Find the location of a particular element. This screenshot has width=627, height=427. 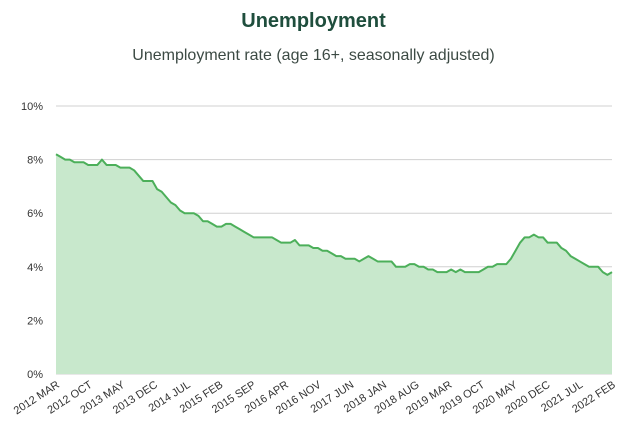

y-tick-label: 4% is located at coordinates (35, 268).